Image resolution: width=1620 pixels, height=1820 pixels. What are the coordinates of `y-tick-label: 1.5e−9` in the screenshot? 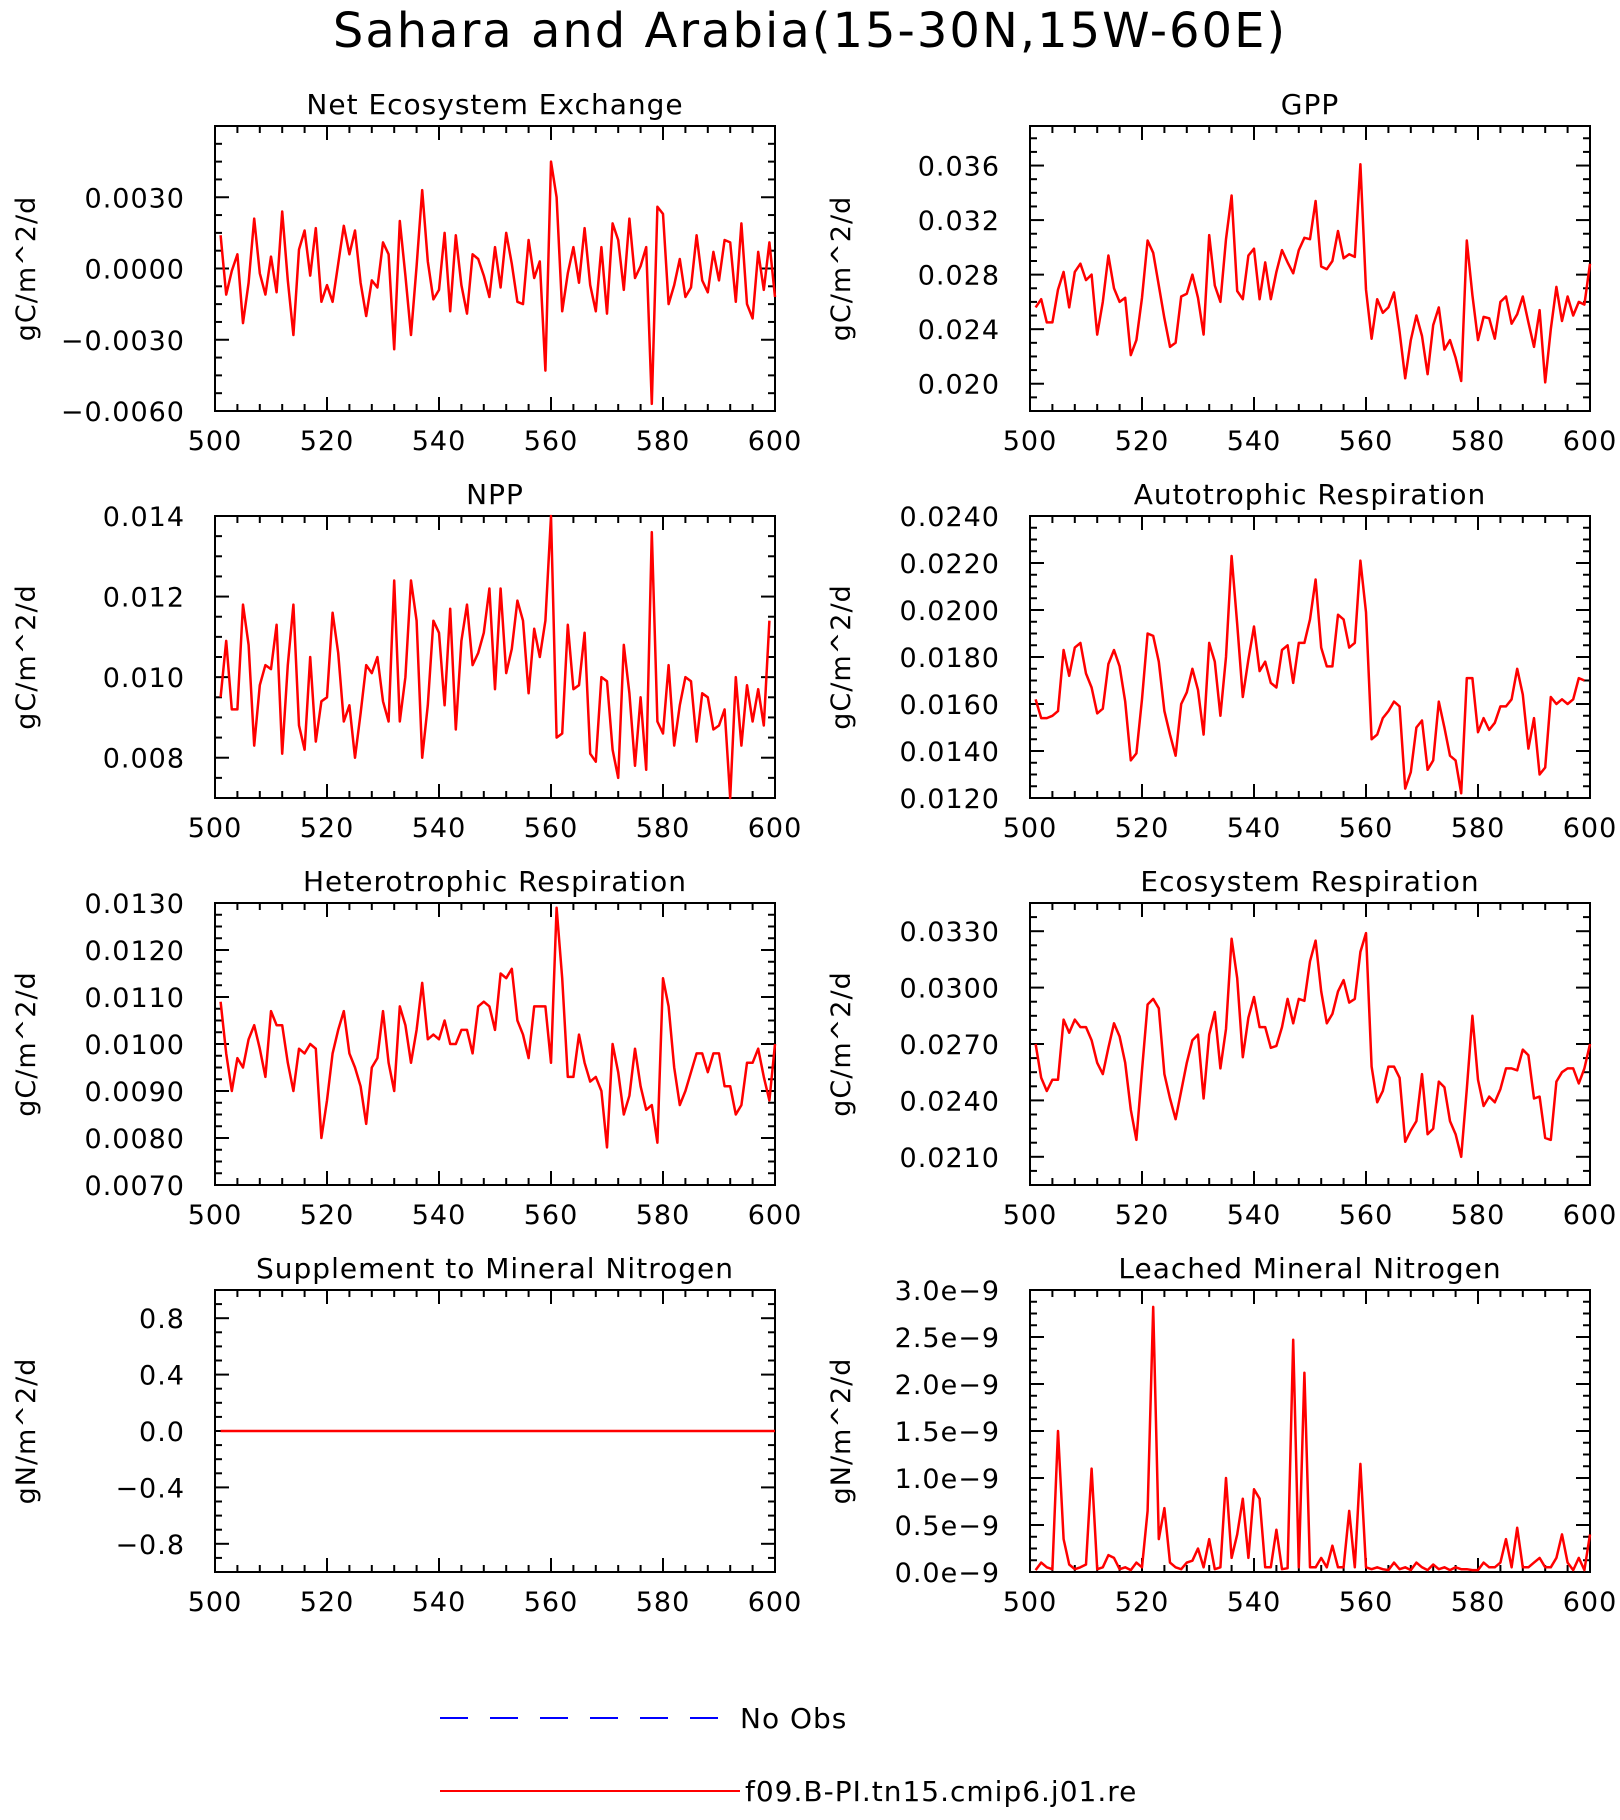 It's located at (947, 1432).